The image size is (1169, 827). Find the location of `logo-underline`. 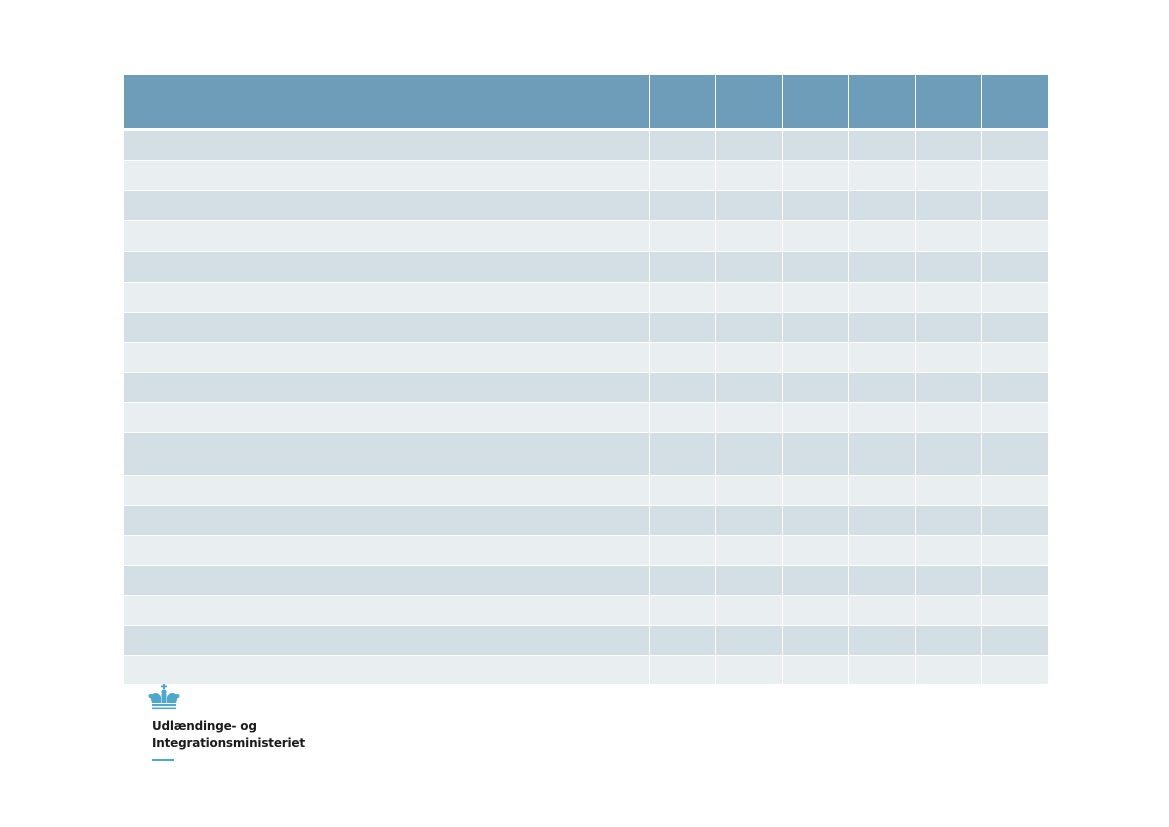

logo-underline is located at coordinates (163, 760).